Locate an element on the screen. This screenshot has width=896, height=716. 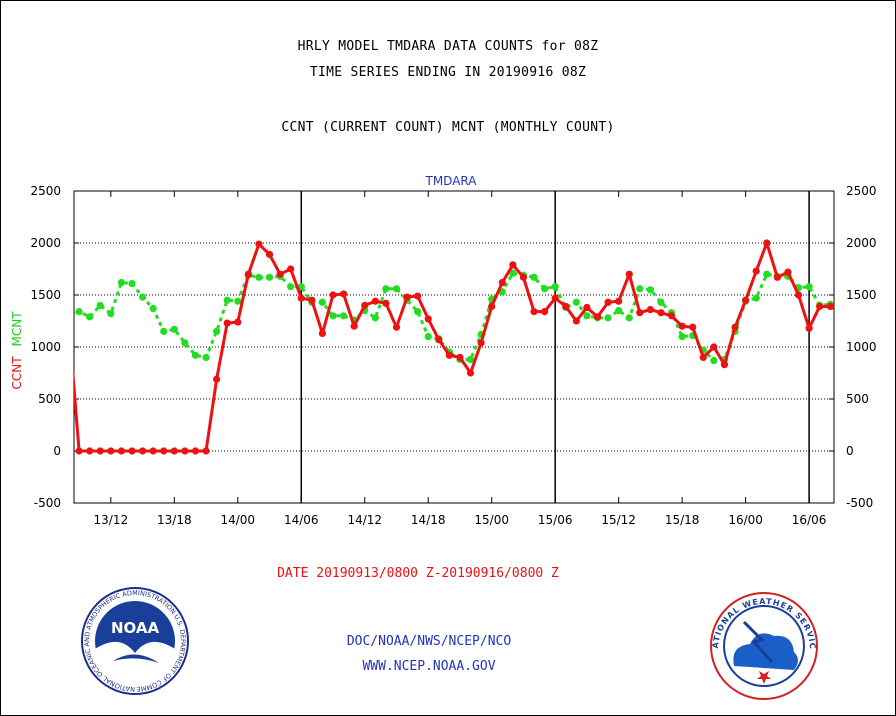
x-tick-label: 16/06 is located at coordinates (809, 520).